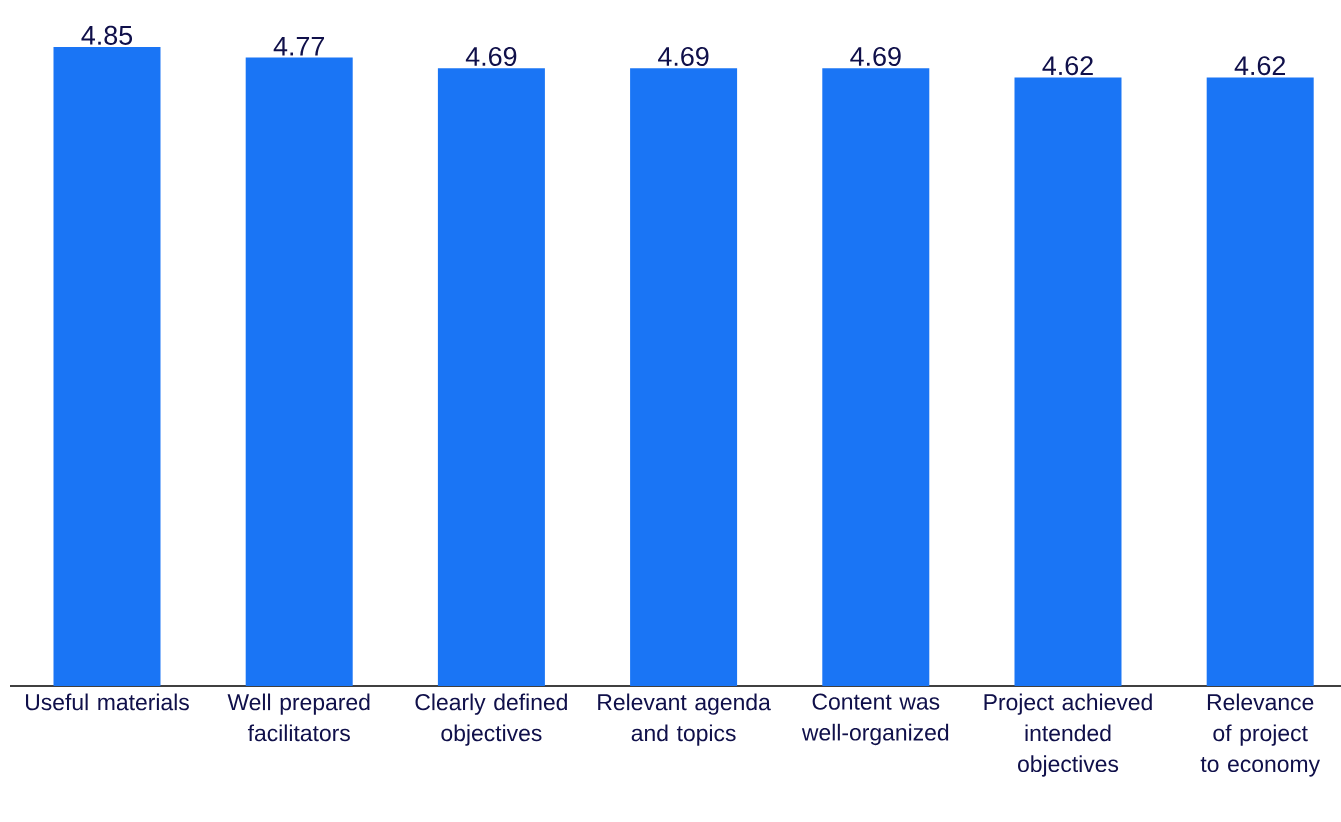  I want to click on x-tick-label: Well prepared facilitators, so click(298, 717).